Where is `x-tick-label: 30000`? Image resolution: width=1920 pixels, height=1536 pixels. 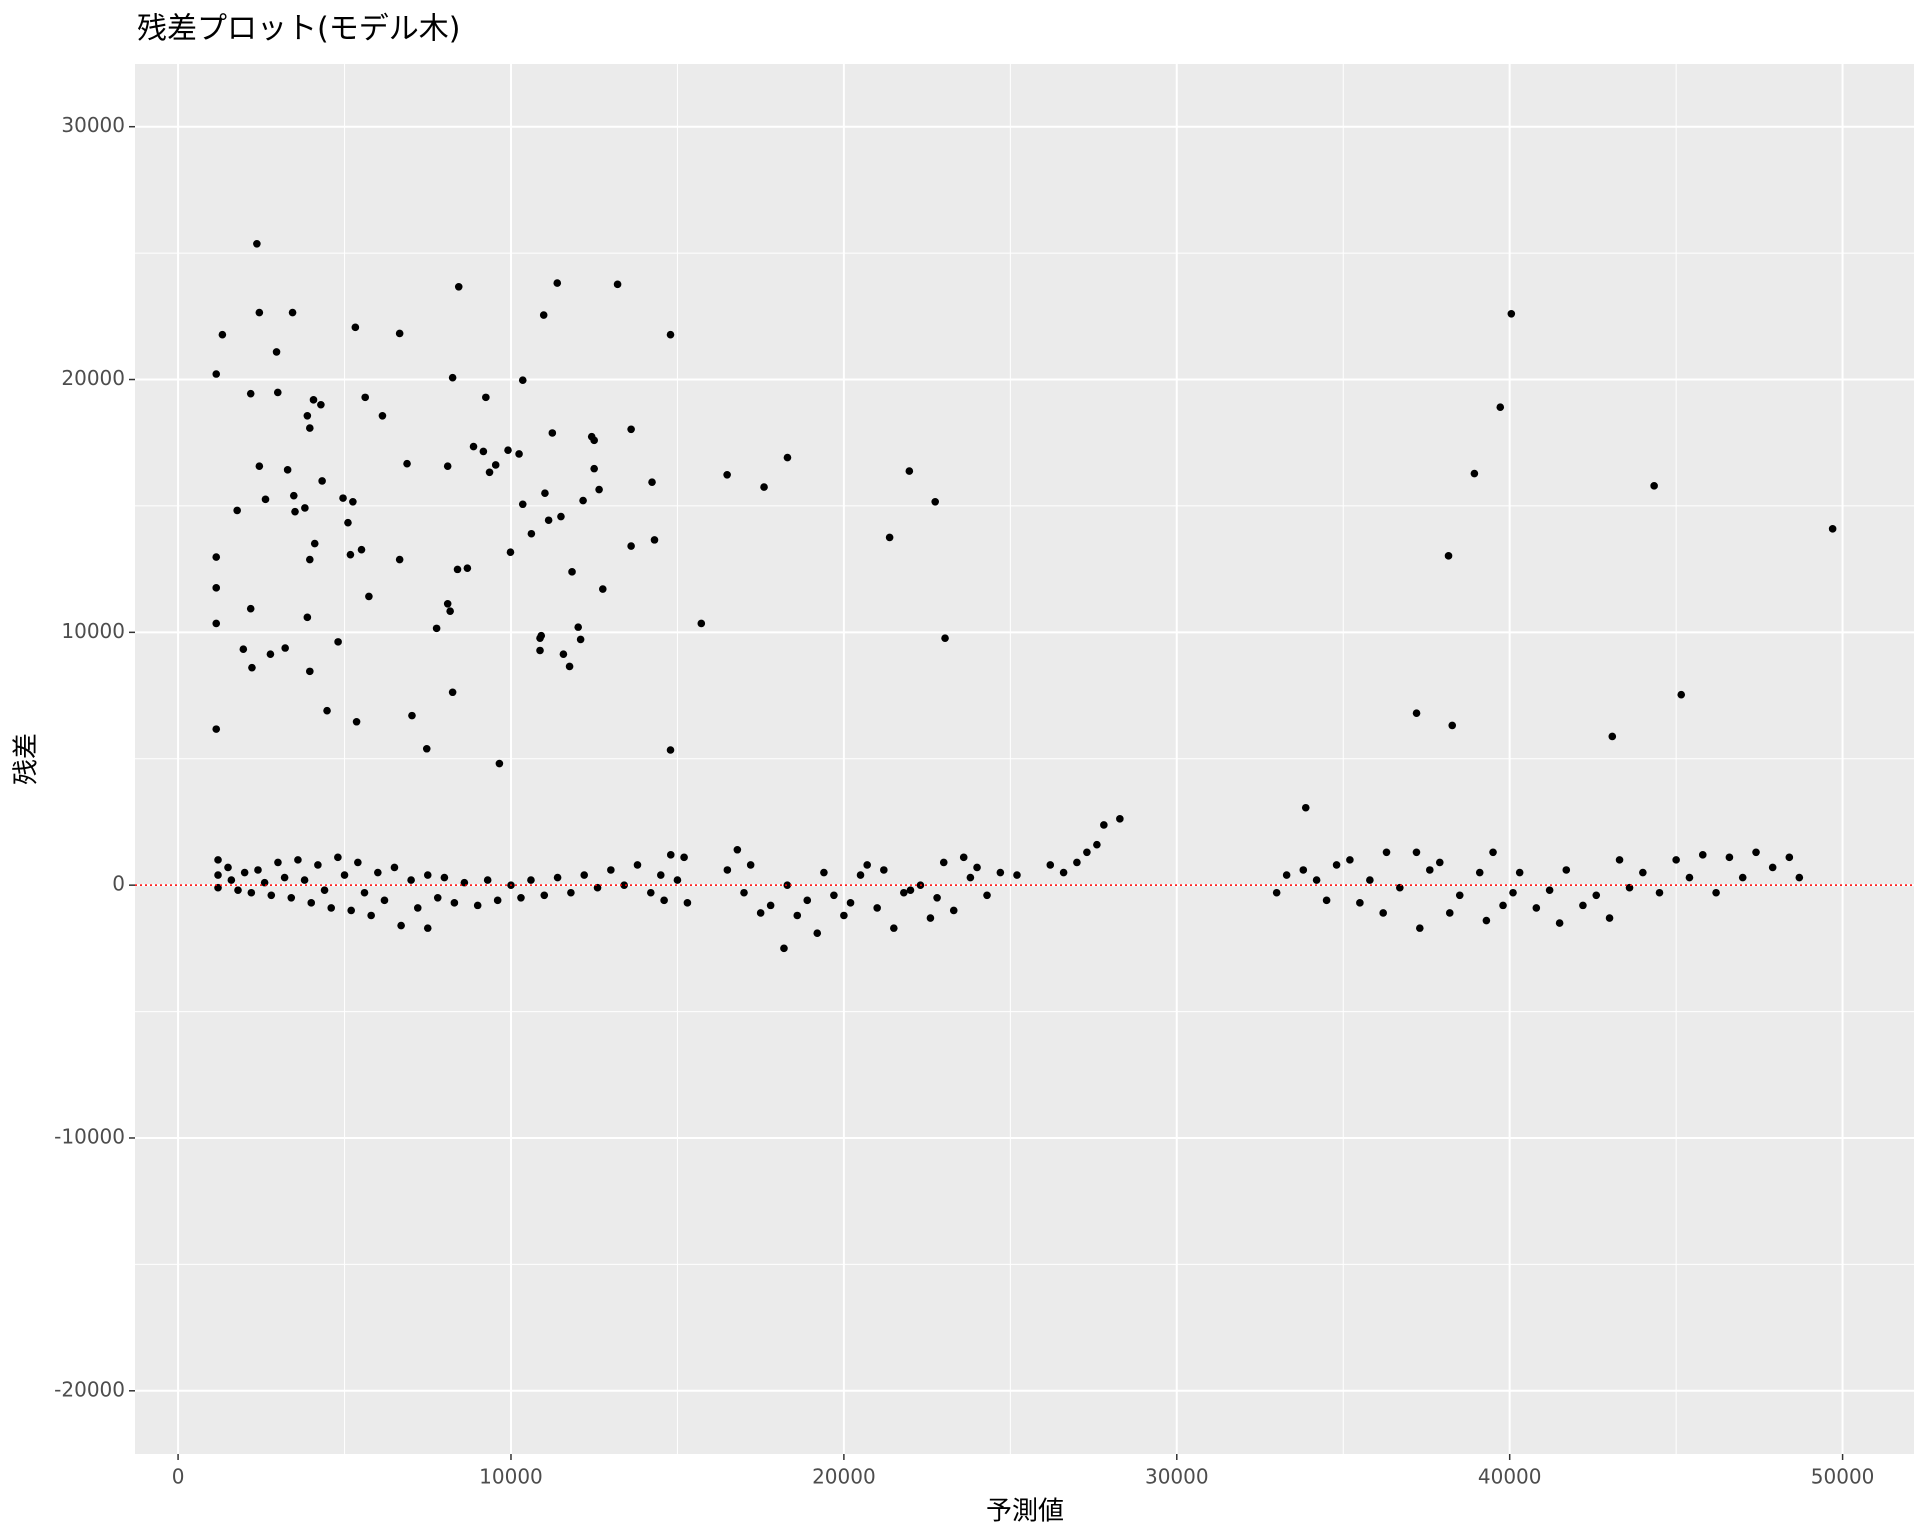
x-tick-label: 30000 is located at coordinates (1177, 1477).